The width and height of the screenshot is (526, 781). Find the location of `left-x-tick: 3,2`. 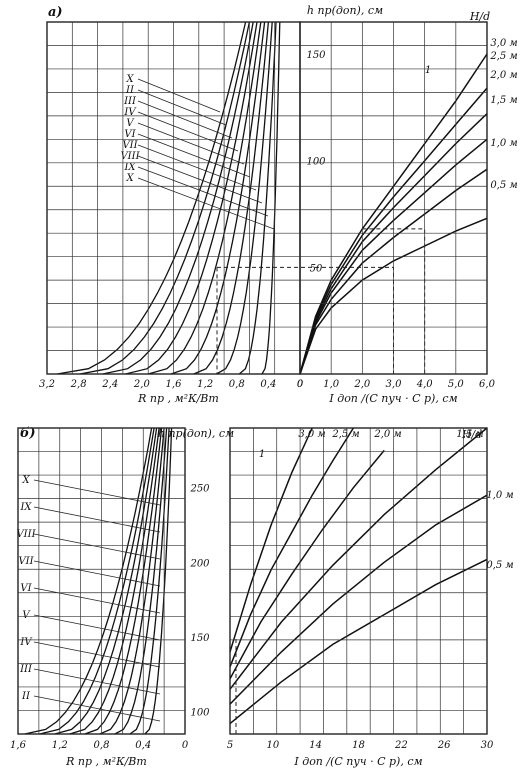

left-x-tick: 3,2 is located at coordinates (47, 384).